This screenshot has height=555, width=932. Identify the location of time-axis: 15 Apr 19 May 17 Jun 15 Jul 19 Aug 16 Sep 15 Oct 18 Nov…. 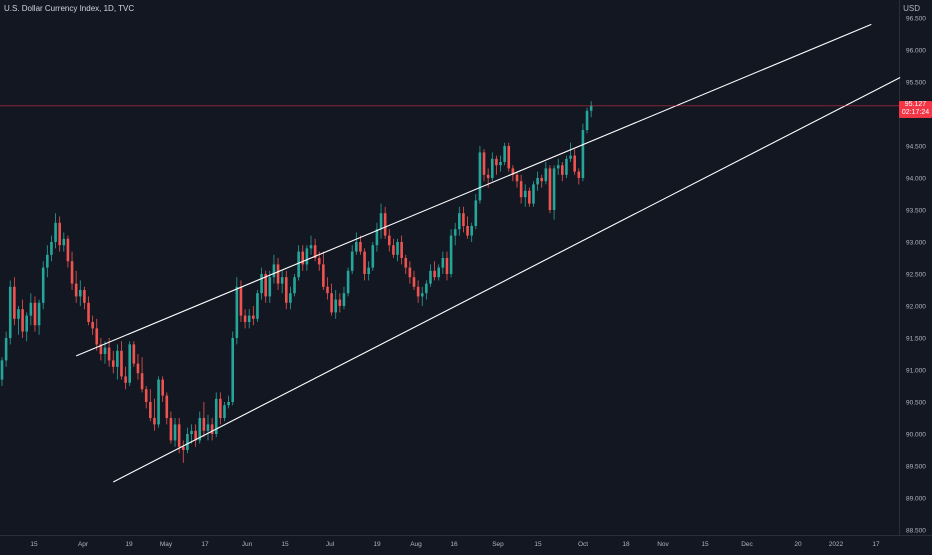
(455, 544).